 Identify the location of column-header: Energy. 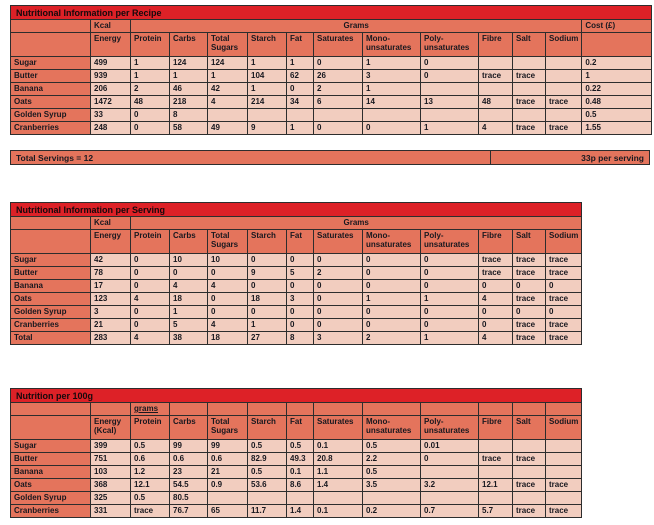
(110, 241).